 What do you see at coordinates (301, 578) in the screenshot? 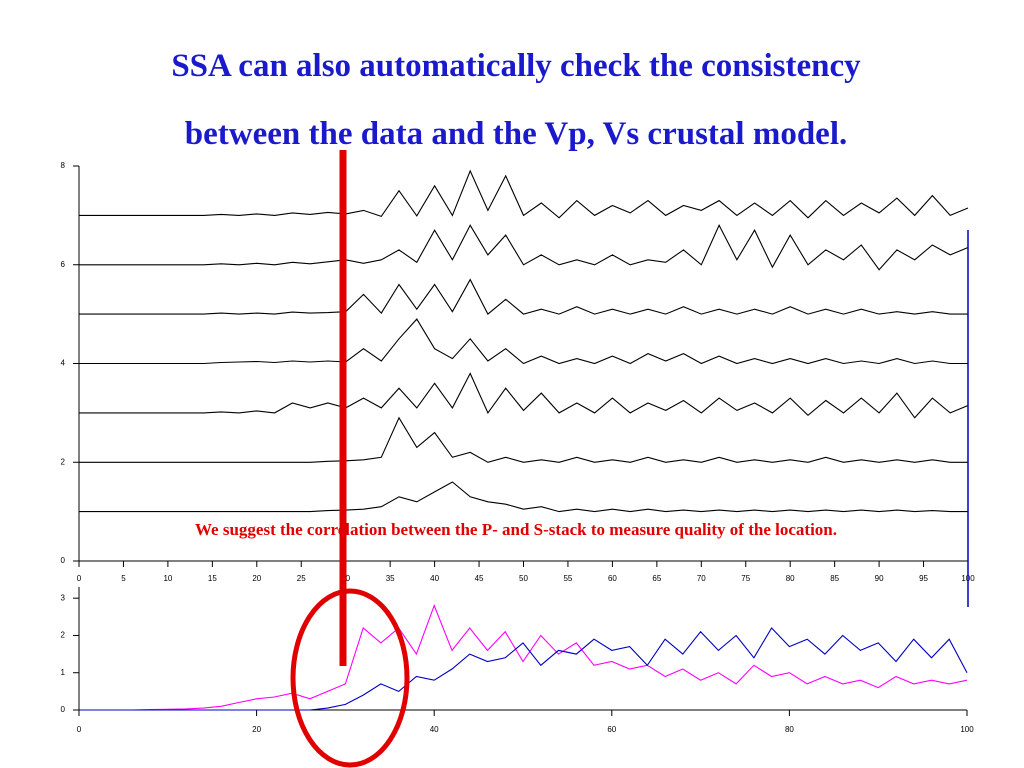
I see `x-tick-label: 25` at bounding box center [301, 578].